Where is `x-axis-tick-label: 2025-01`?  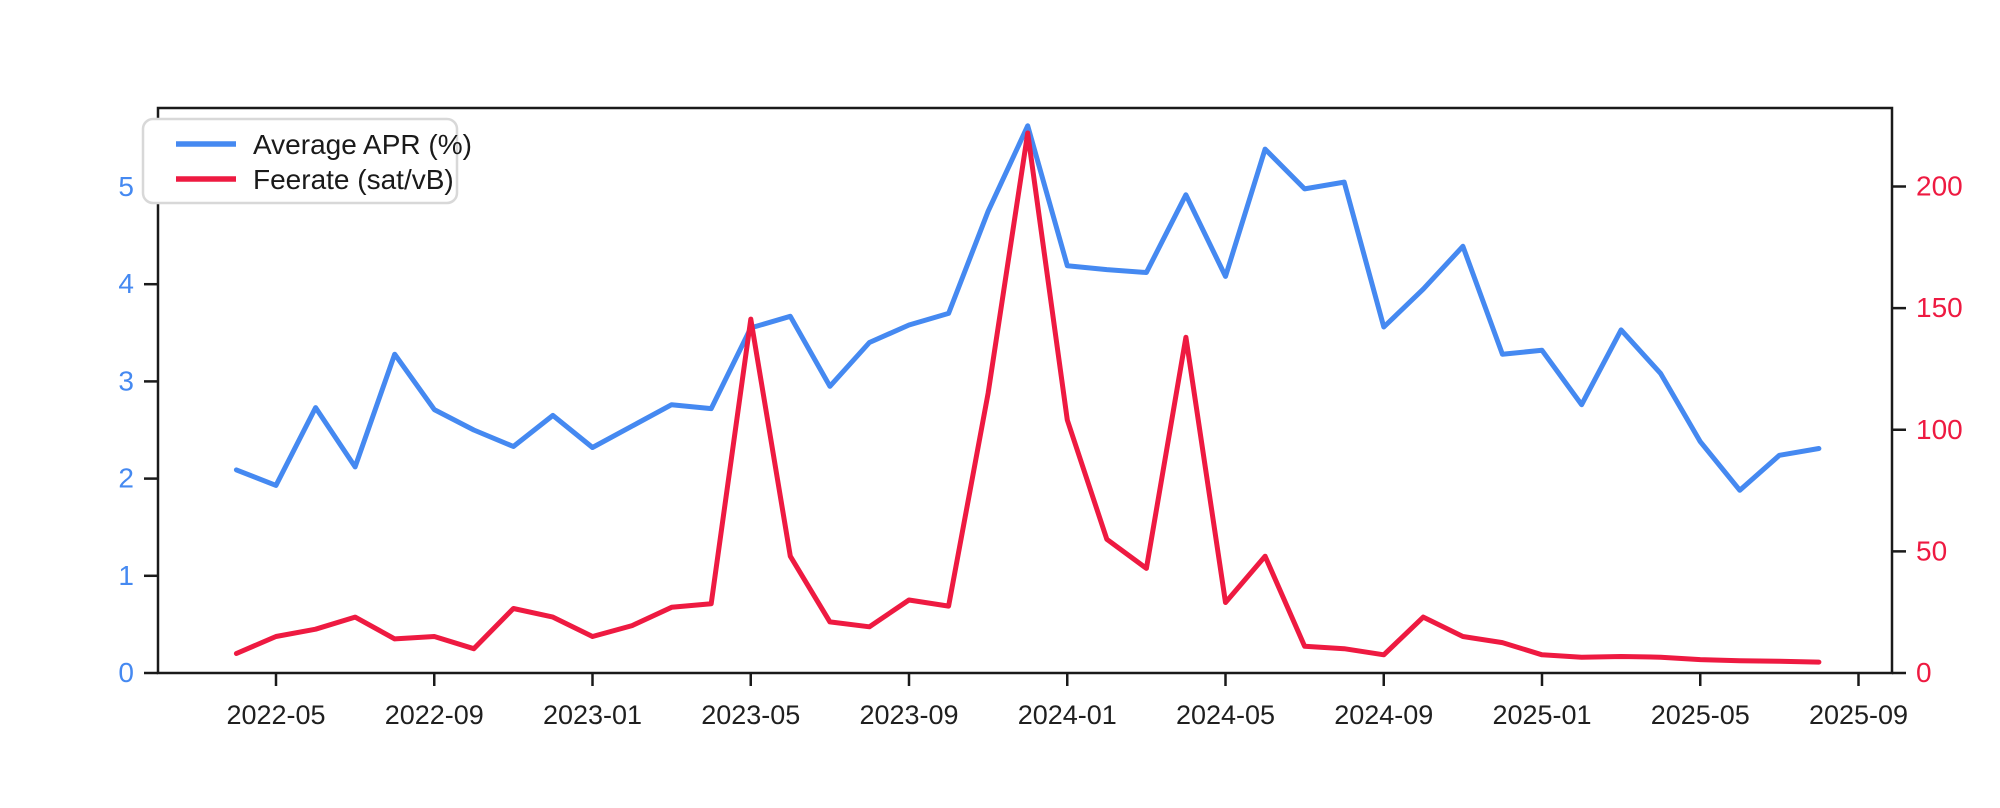 x-axis-tick-label: 2025-01 is located at coordinates (1541, 715).